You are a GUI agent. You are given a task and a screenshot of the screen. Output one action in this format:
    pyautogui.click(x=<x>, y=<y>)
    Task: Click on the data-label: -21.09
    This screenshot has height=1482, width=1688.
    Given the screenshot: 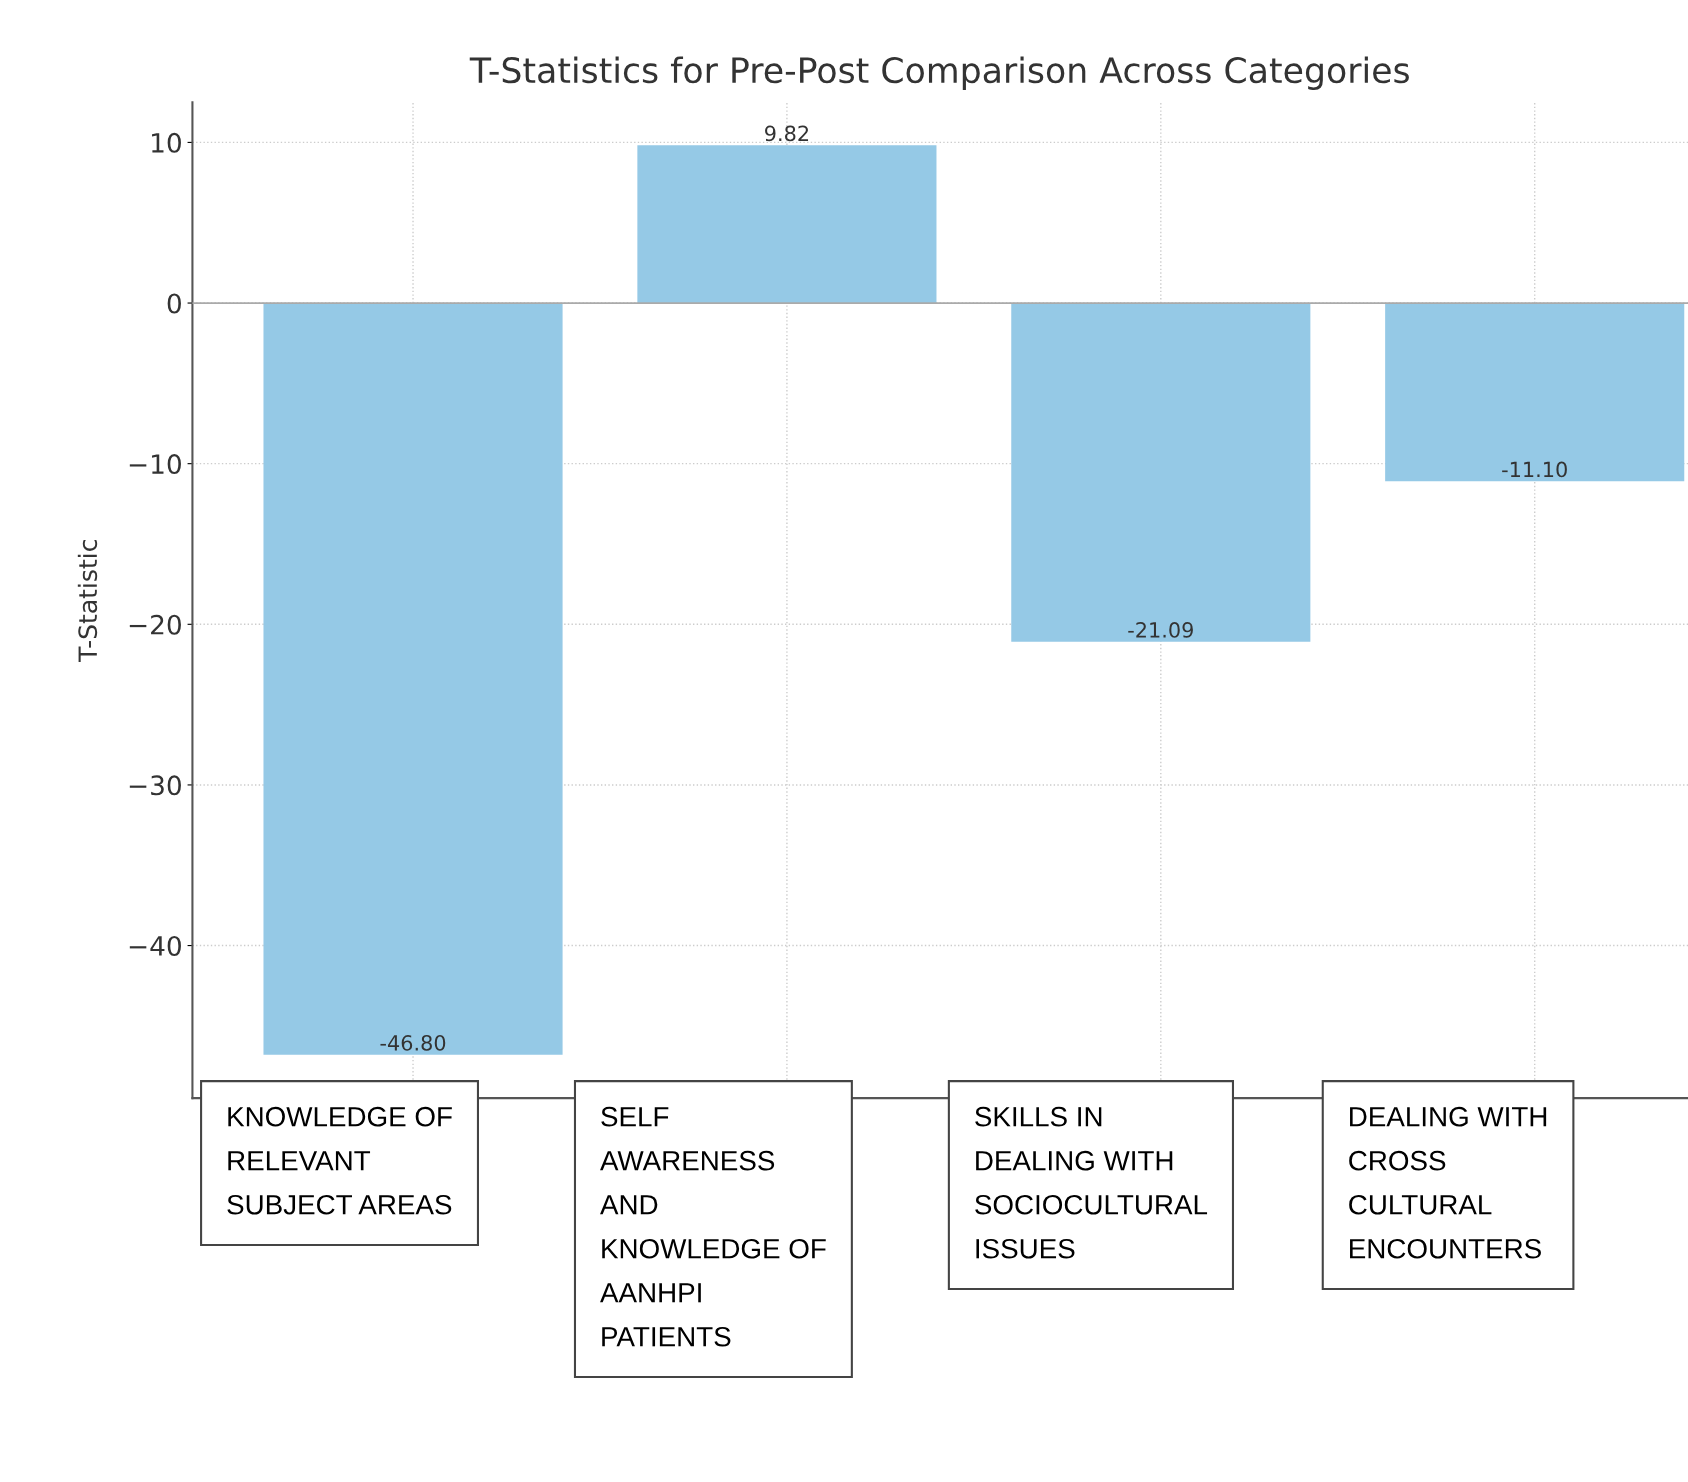 What is the action you would take?
    pyautogui.click(x=1160, y=630)
    